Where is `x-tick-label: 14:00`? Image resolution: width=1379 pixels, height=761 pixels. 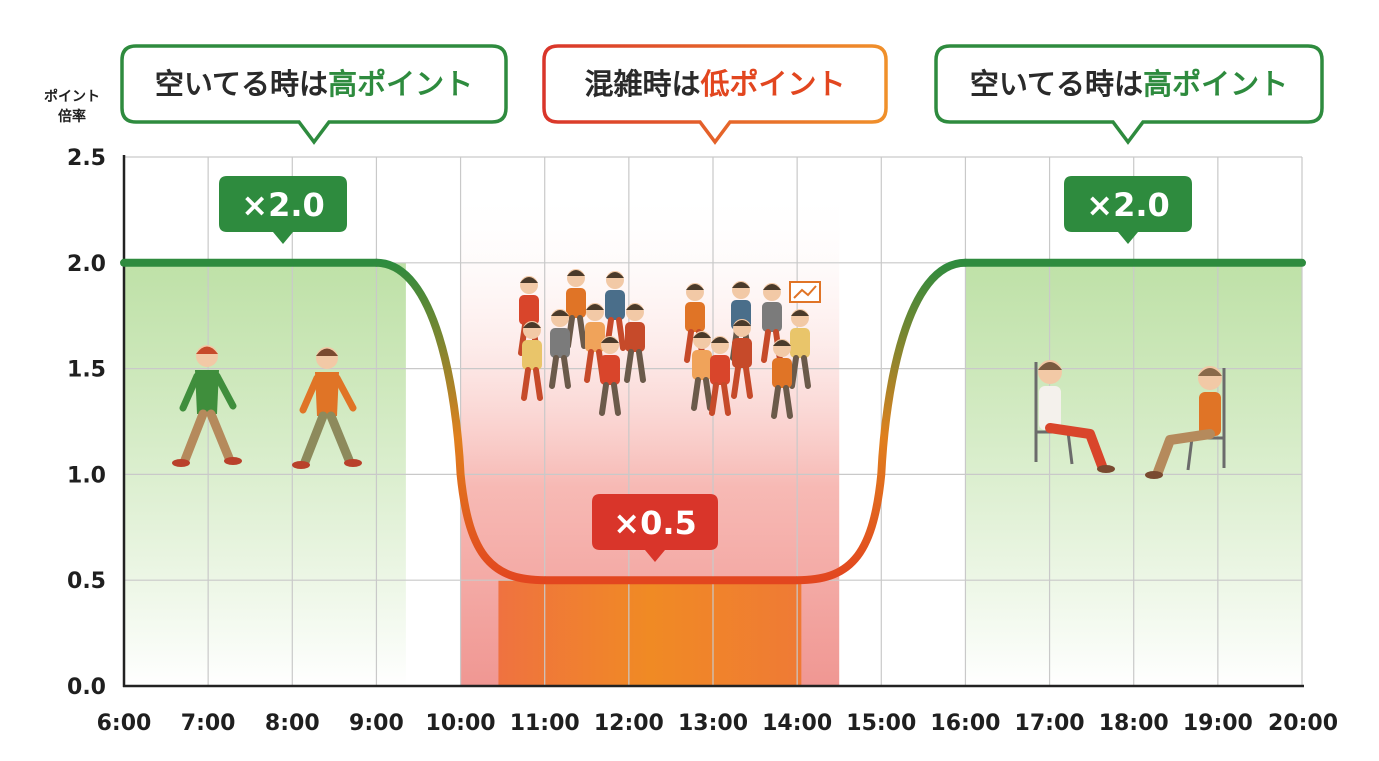
x-tick-label: 14:00 is located at coordinates (797, 723).